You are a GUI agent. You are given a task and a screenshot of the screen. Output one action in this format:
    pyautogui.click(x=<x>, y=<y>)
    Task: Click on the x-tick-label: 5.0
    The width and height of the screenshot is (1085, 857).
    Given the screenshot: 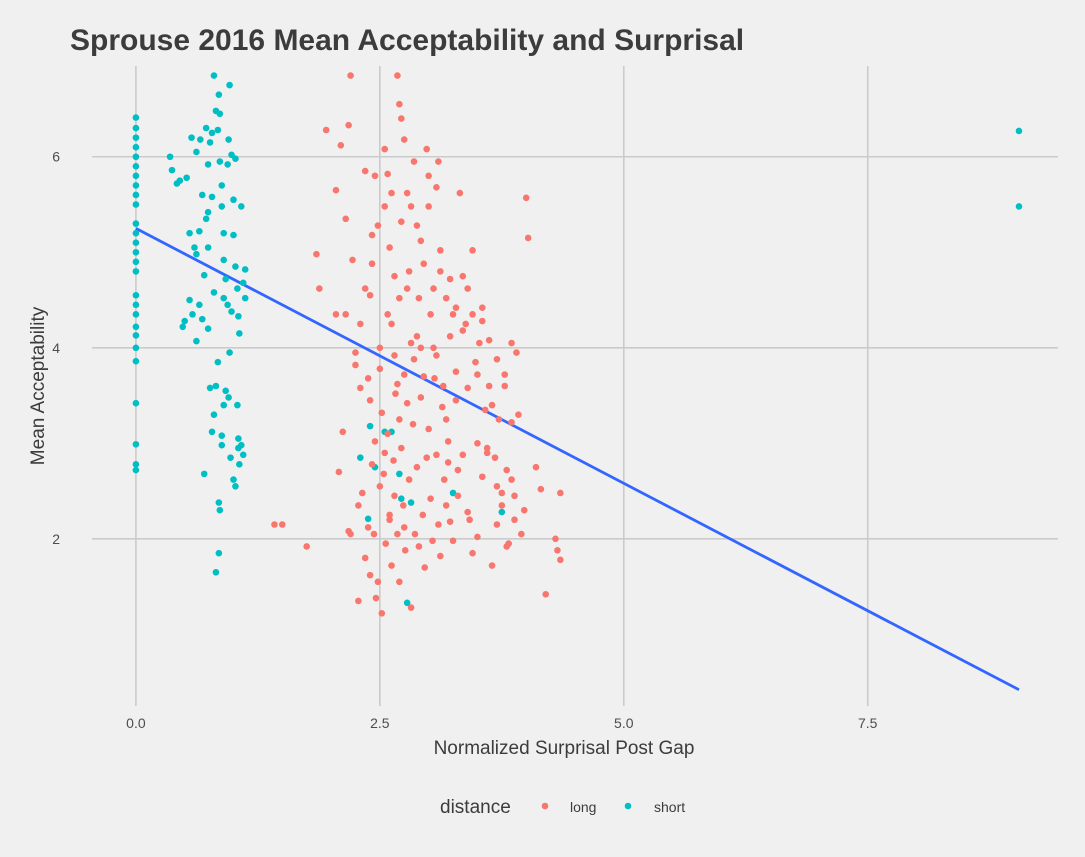 What is the action you would take?
    pyautogui.click(x=624, y=723)
    